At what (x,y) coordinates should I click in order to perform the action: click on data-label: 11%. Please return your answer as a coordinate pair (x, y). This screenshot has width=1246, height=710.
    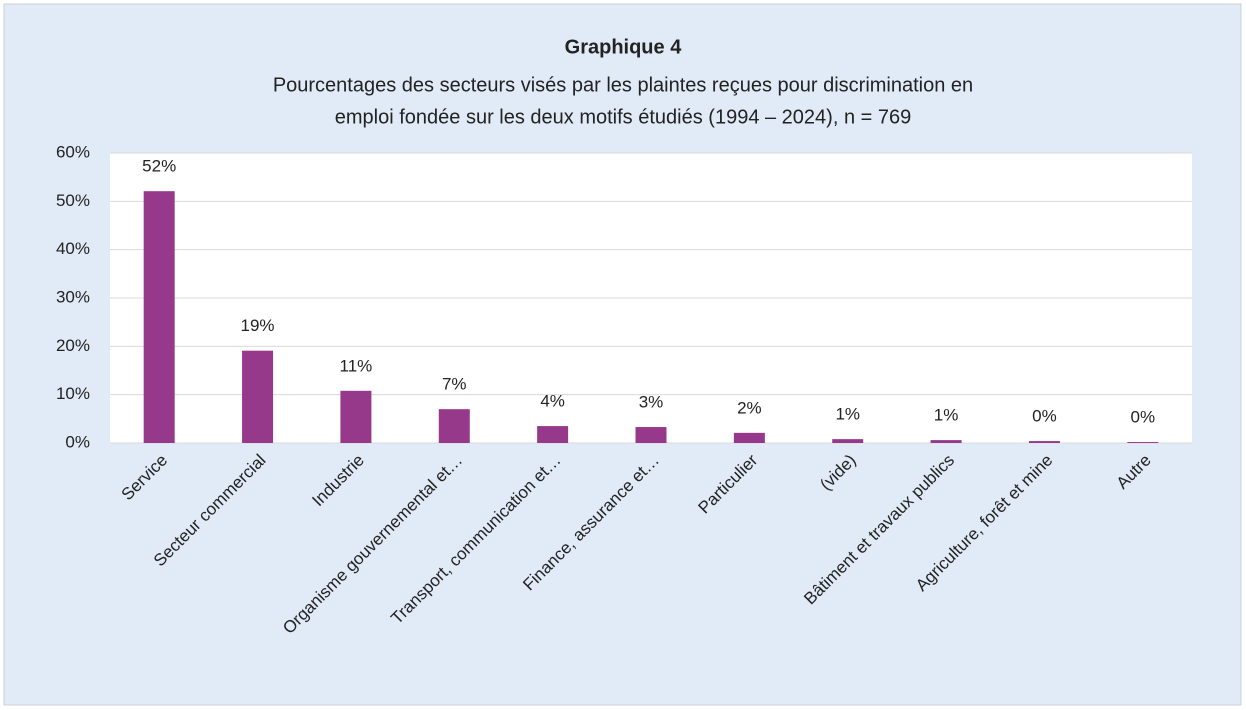
    Looking at the image, I should click on (356, 365).